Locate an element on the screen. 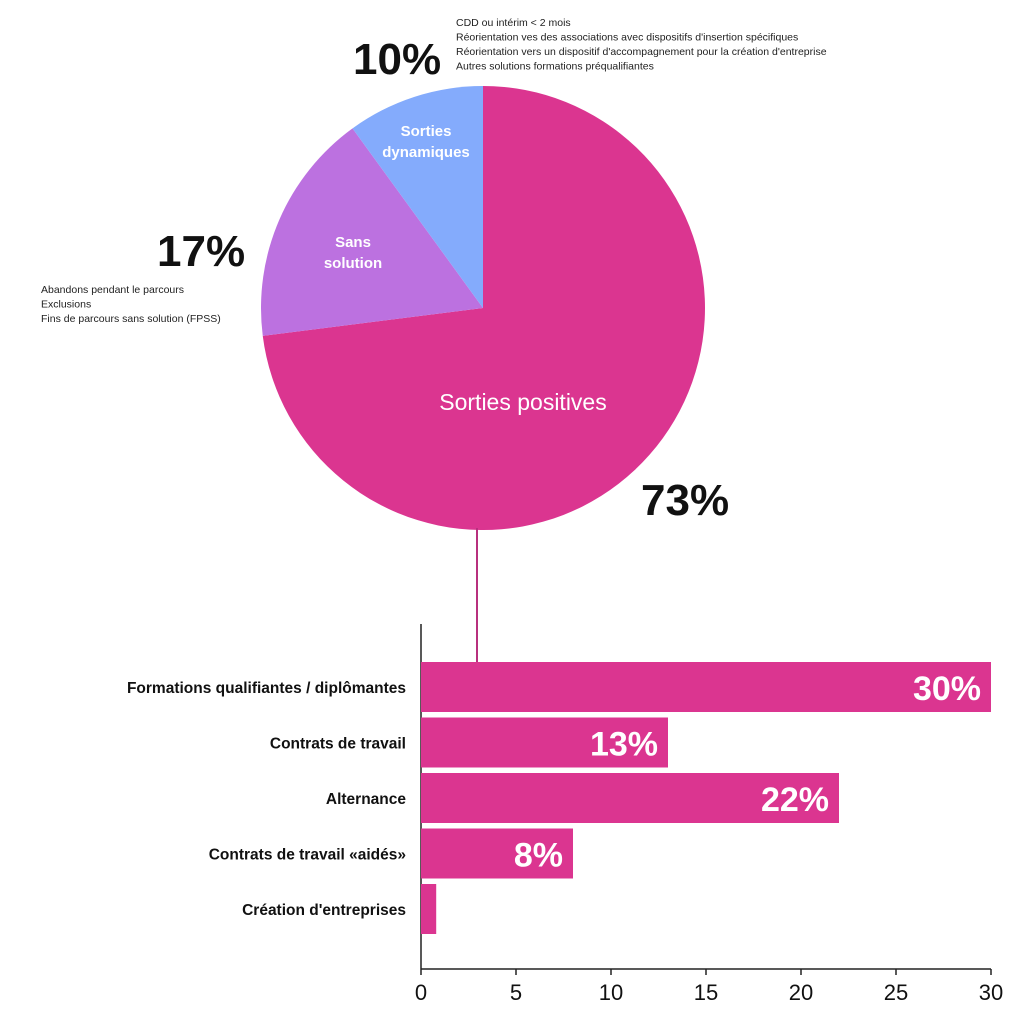  x-tick-label: 5 is located at coordinates (516, 992).